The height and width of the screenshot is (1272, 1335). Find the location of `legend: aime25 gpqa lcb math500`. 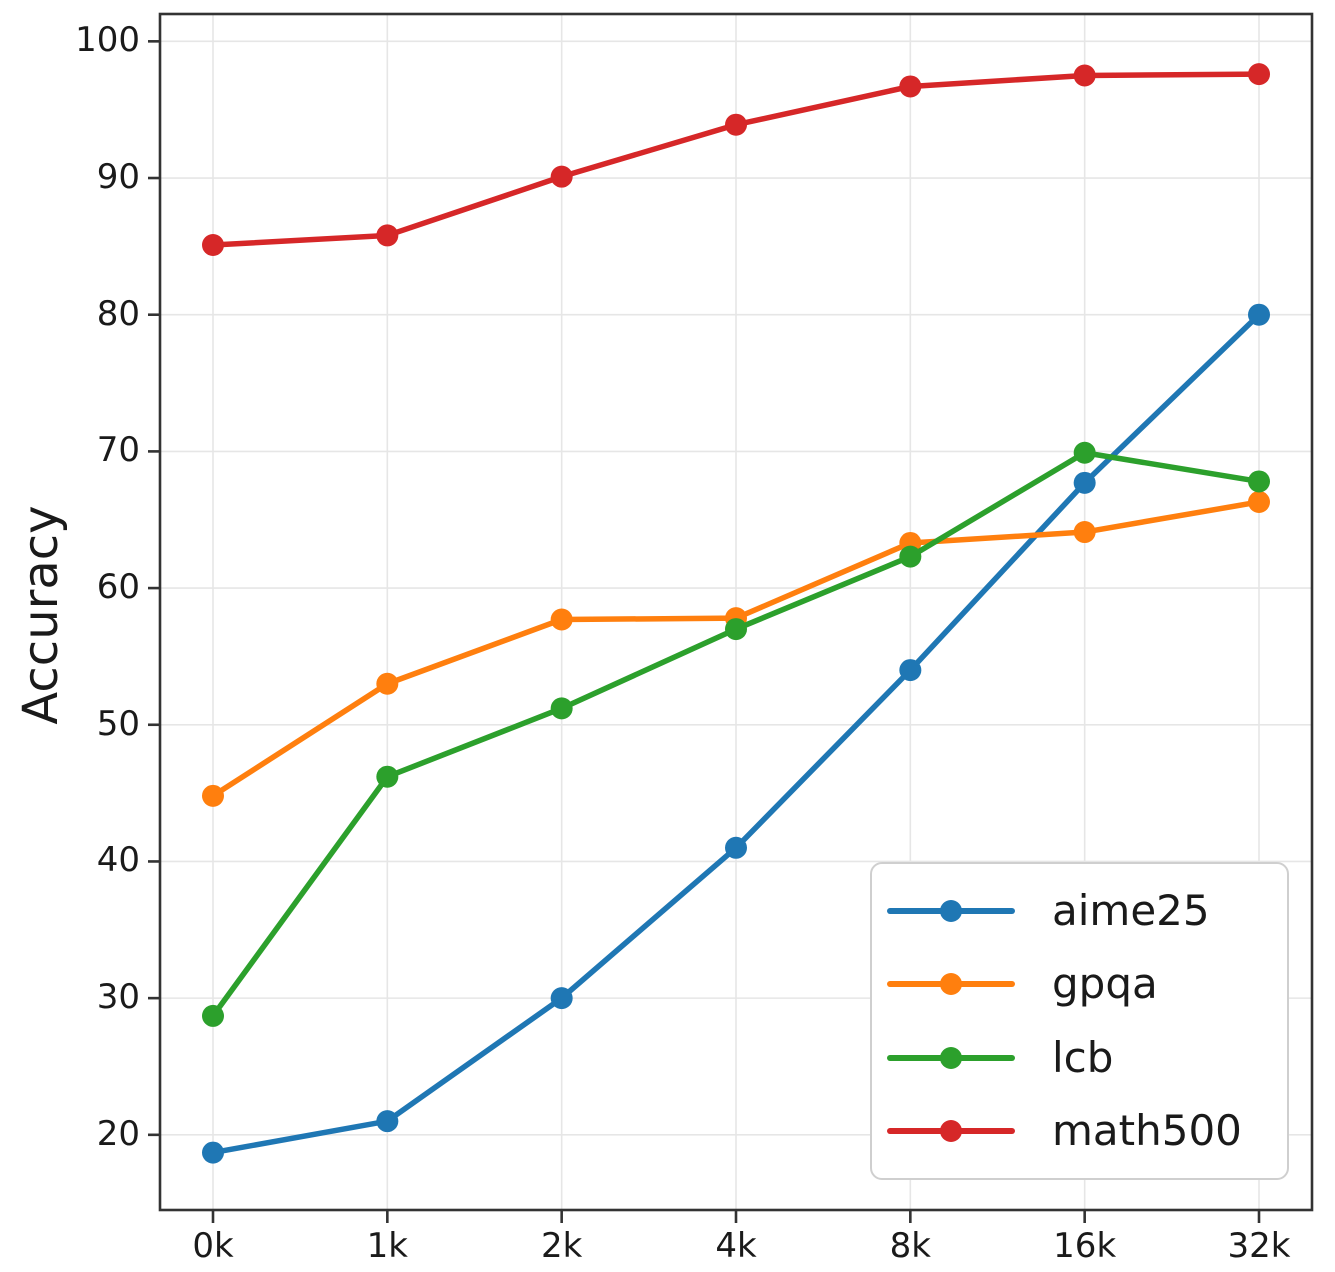

legend: aime25 gpqa lcb math500 is located at coordinates (1079, 1021).